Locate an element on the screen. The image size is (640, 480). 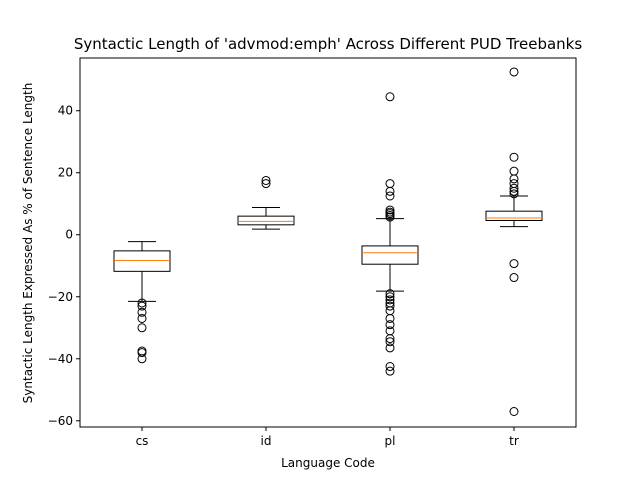
x-tick-label: pl is located at coordinates (390, 441).